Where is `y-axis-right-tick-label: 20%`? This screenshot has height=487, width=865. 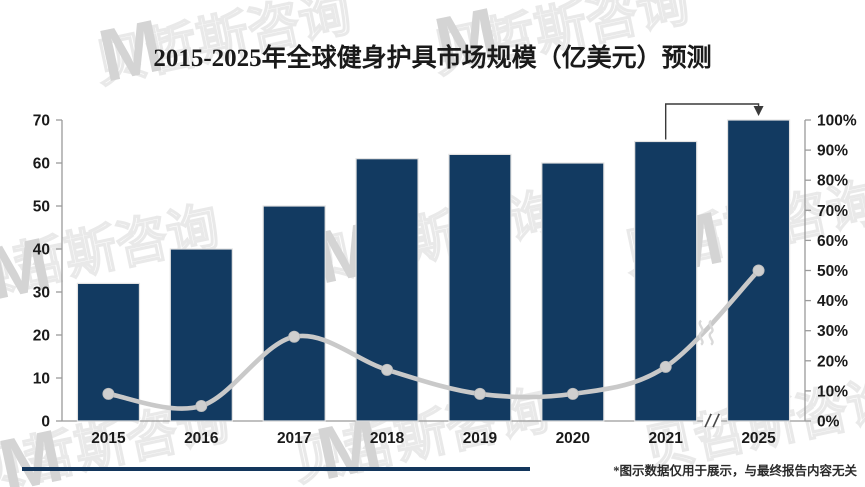 y-axis-right-tick-label: 20% is located at coordinates (832, 361).